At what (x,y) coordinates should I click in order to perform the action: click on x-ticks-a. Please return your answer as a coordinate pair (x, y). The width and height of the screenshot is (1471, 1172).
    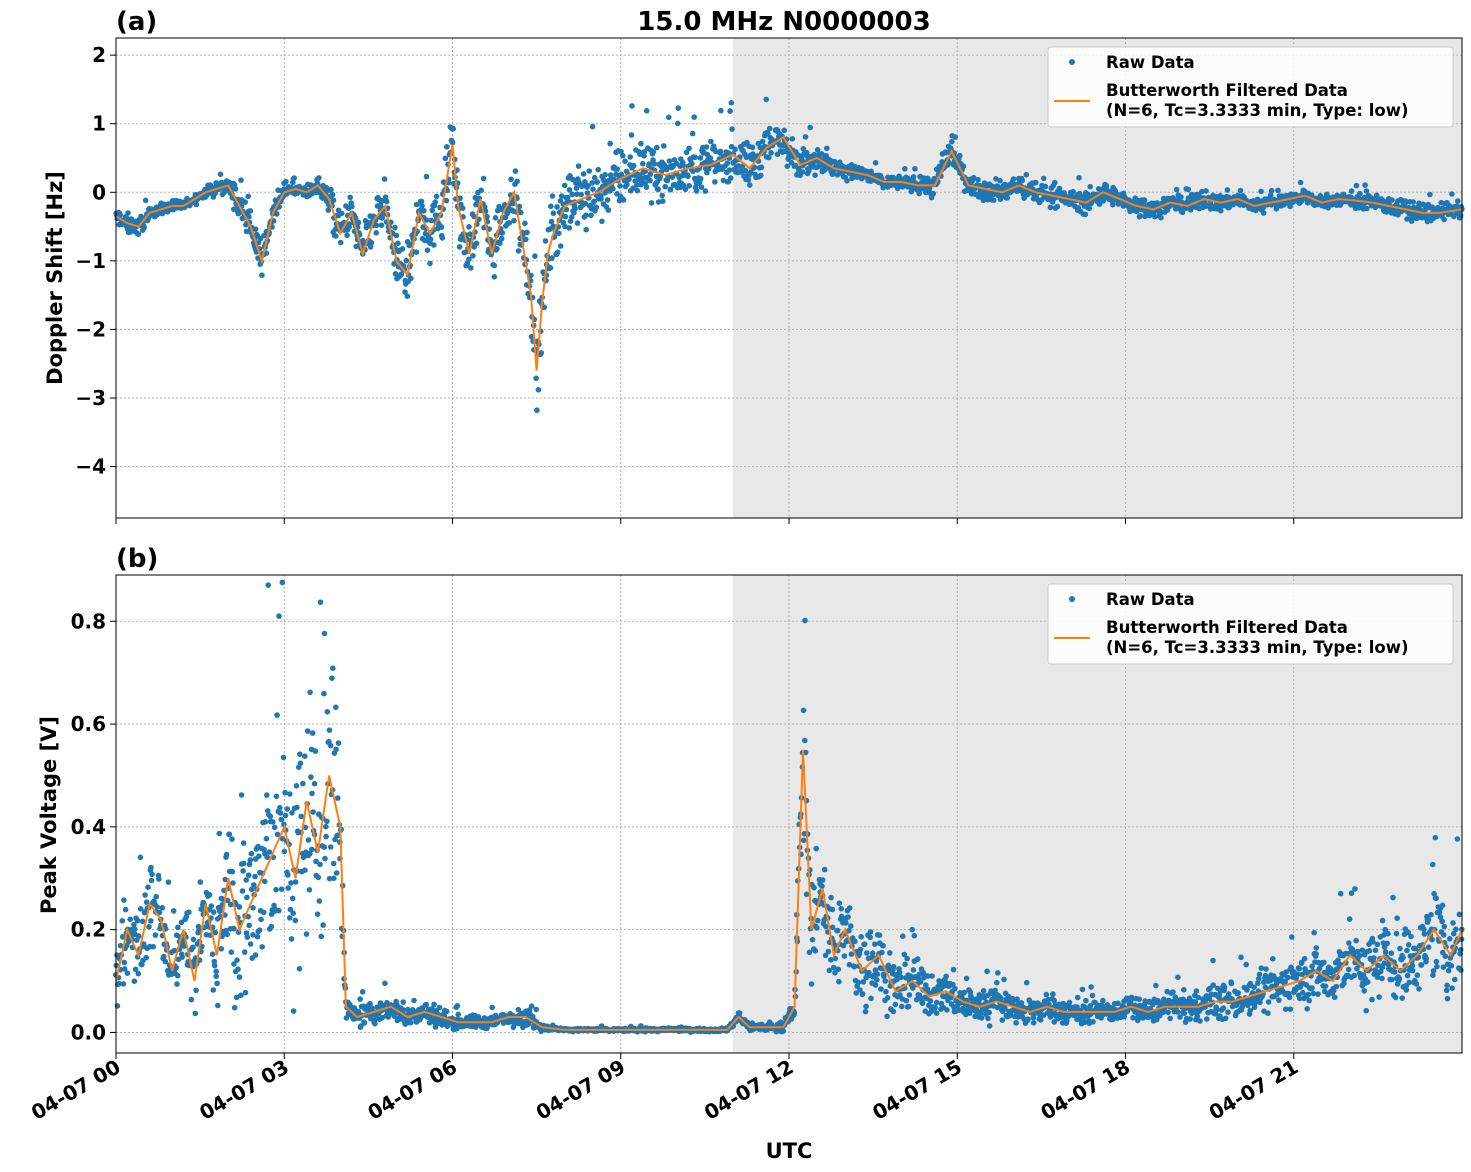
    Looking at the image, I should click on (705, 521).